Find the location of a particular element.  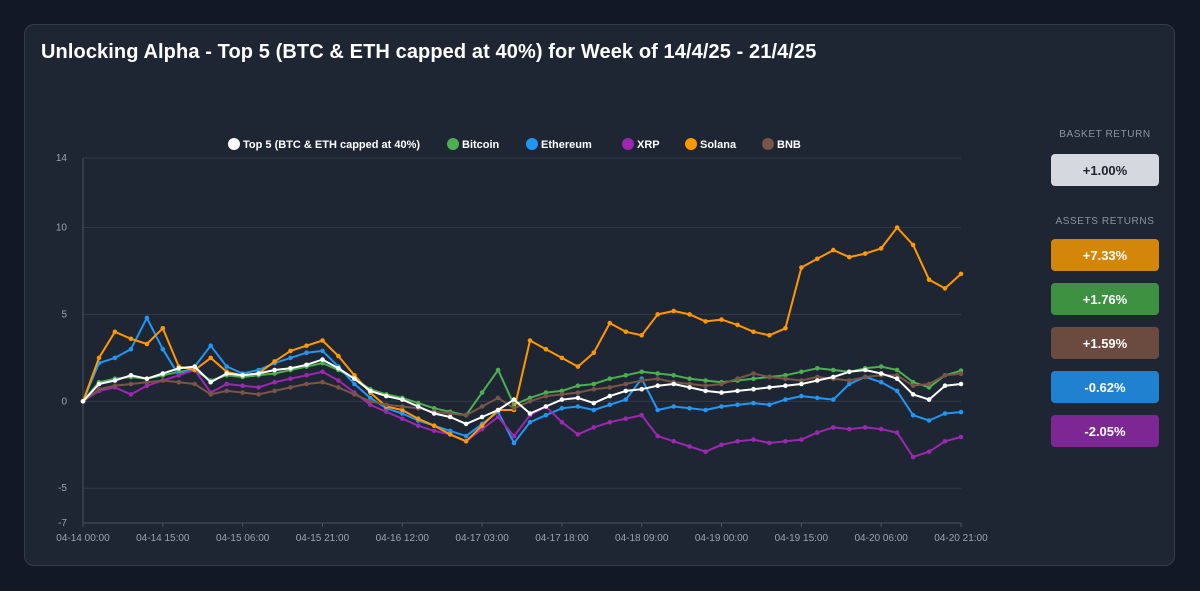

legend-item: Solana is located at coordinates (711, 144).